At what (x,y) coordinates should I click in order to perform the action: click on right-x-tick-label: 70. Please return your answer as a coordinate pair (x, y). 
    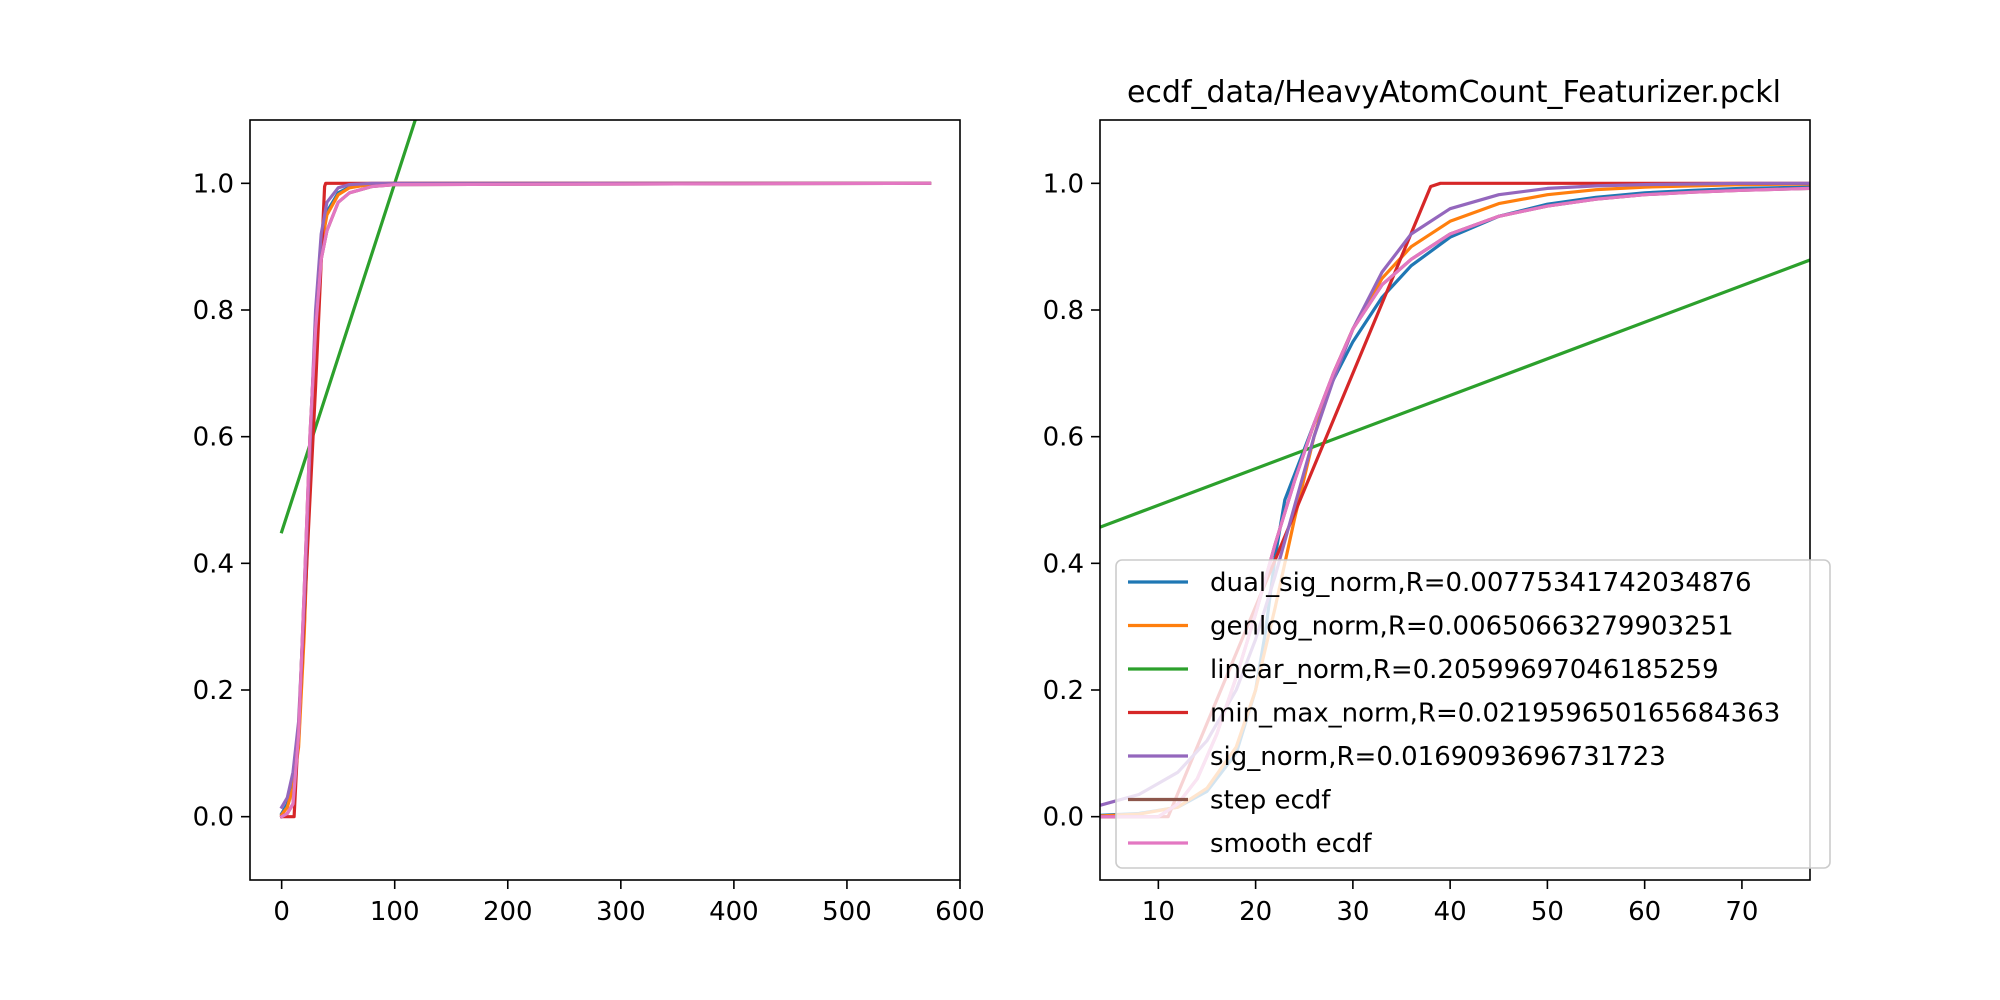
    Looking at the image, I should click on (1741, 912).